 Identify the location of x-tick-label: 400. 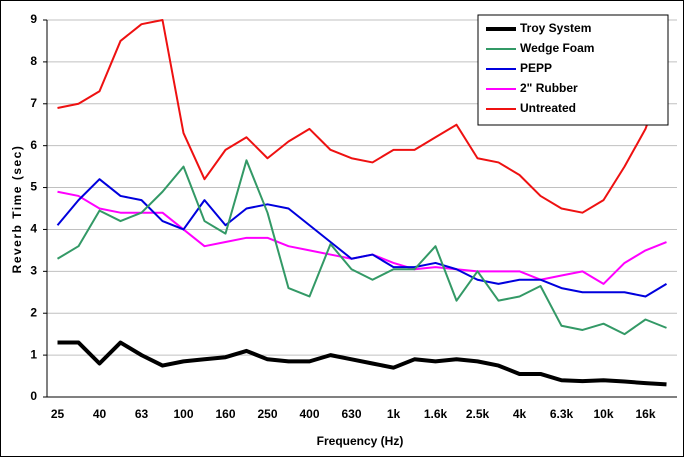
(309, 414).